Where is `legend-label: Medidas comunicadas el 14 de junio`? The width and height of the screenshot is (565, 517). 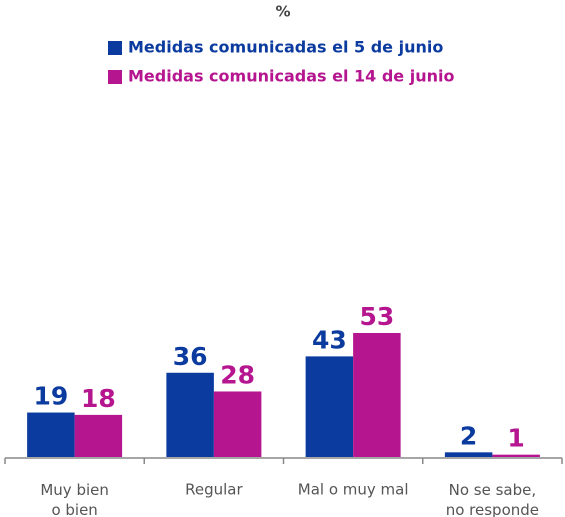 legend-label: Medidas comunicadas el 14 de junio is located at coordinates (291, 76).